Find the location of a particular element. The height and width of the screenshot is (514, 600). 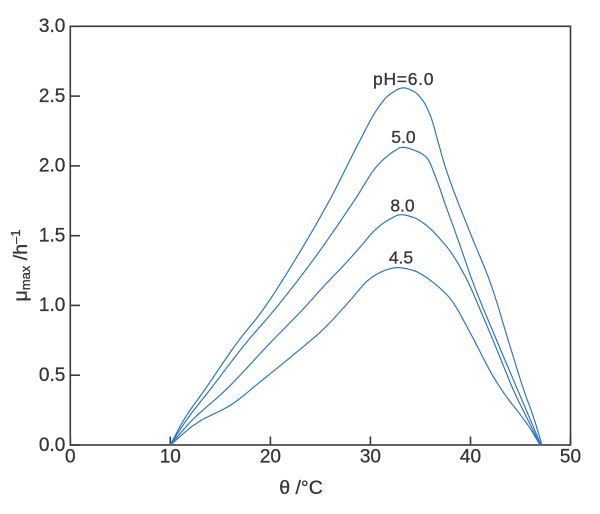

svg-text: 10 is located at coordinates (170, 457).